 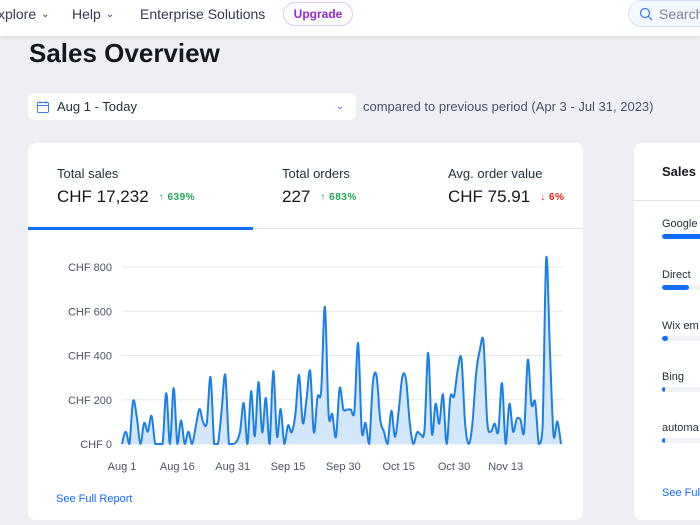 I want to click on divider, so click(x=667, y=200).